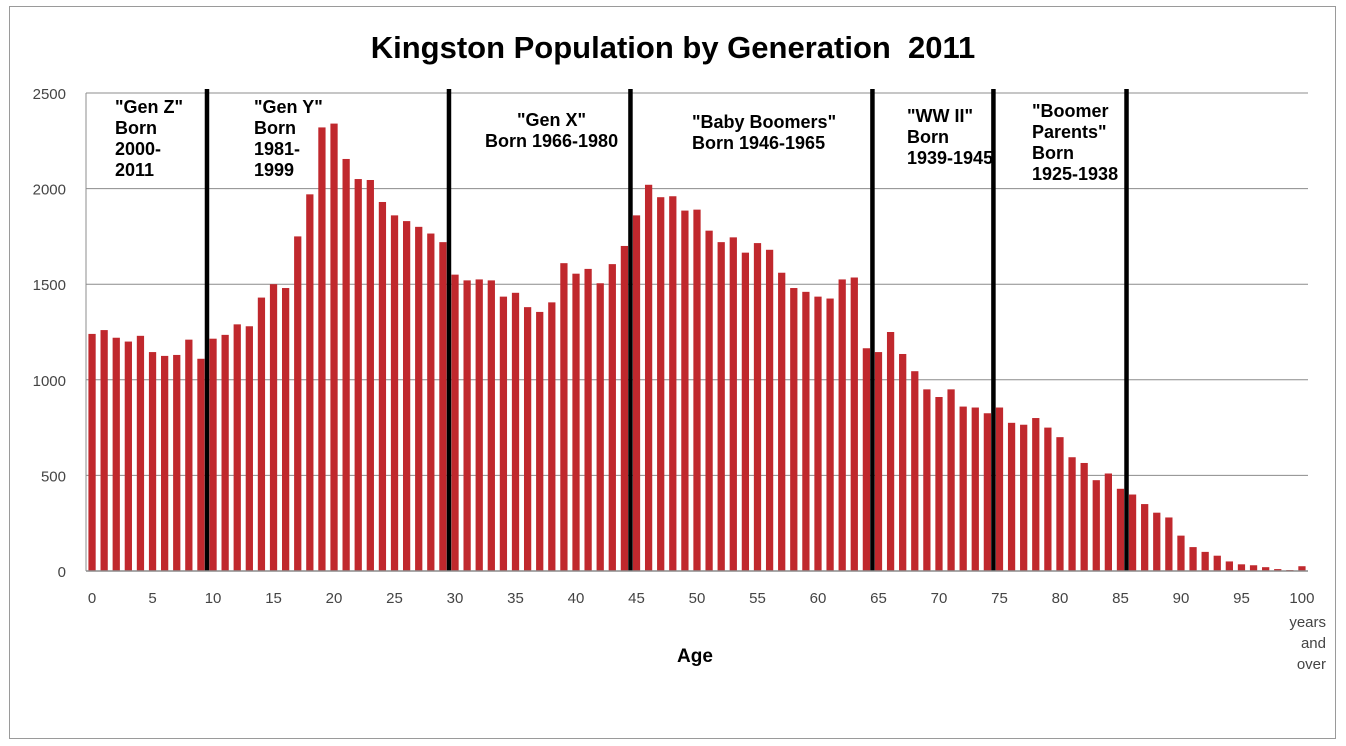  What do you see at coordinates (818, 598) in the screenshot?
I see `x-tick-label: 60` at bounding box center [818, 598].